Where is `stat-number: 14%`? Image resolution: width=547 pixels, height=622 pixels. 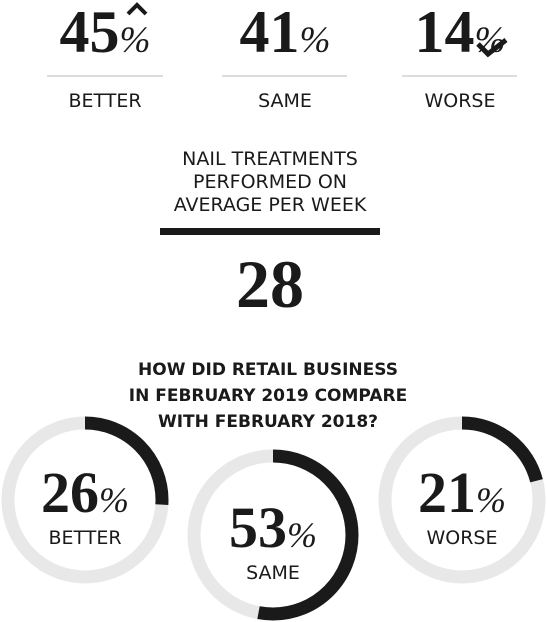
stat-number: 14% is located at coordinates (460, 32).